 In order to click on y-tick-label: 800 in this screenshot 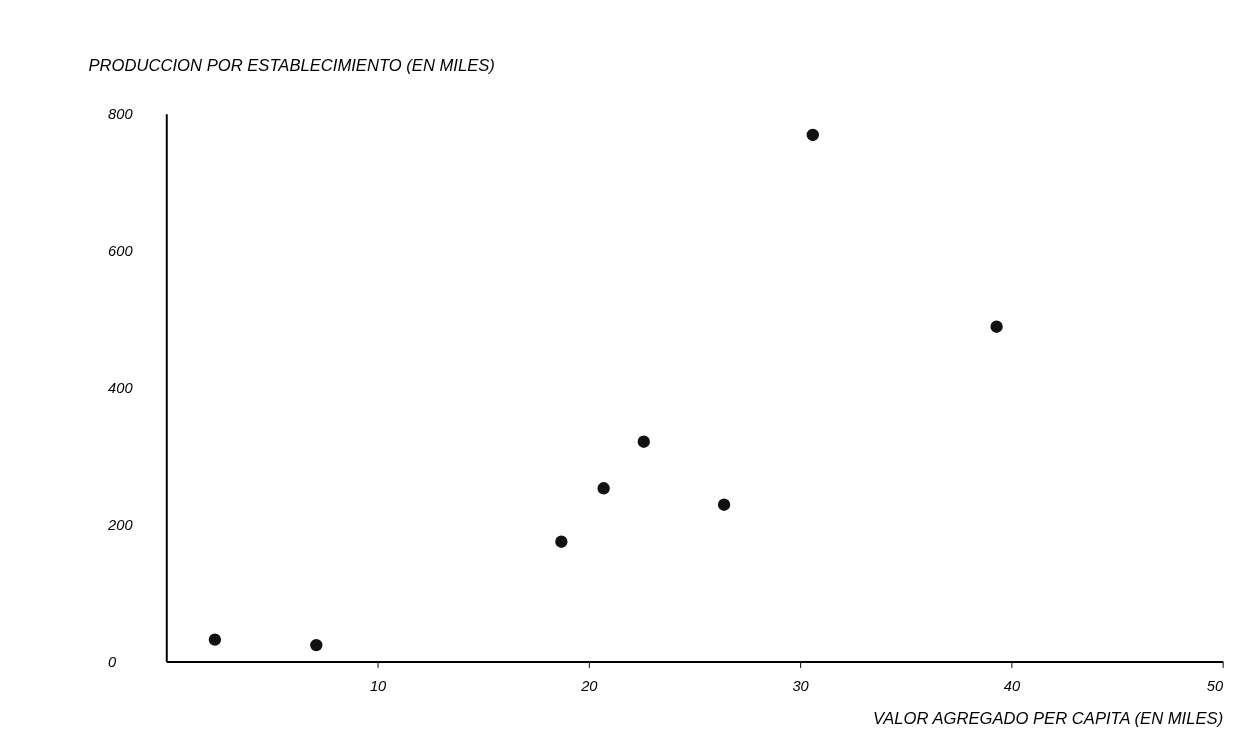, I will do `click(121, 114)`.